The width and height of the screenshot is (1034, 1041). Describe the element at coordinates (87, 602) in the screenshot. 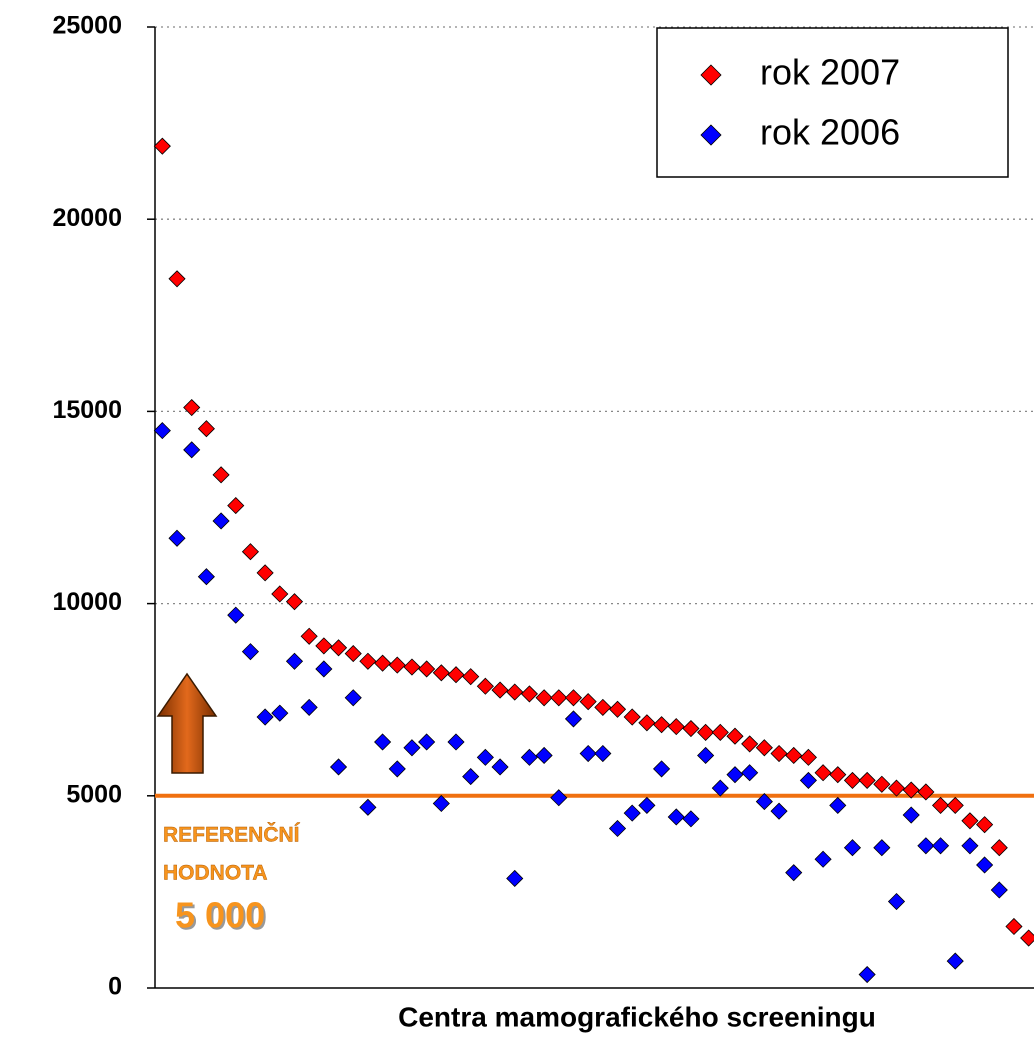

I see `y-tick-label: 10000` at that location.